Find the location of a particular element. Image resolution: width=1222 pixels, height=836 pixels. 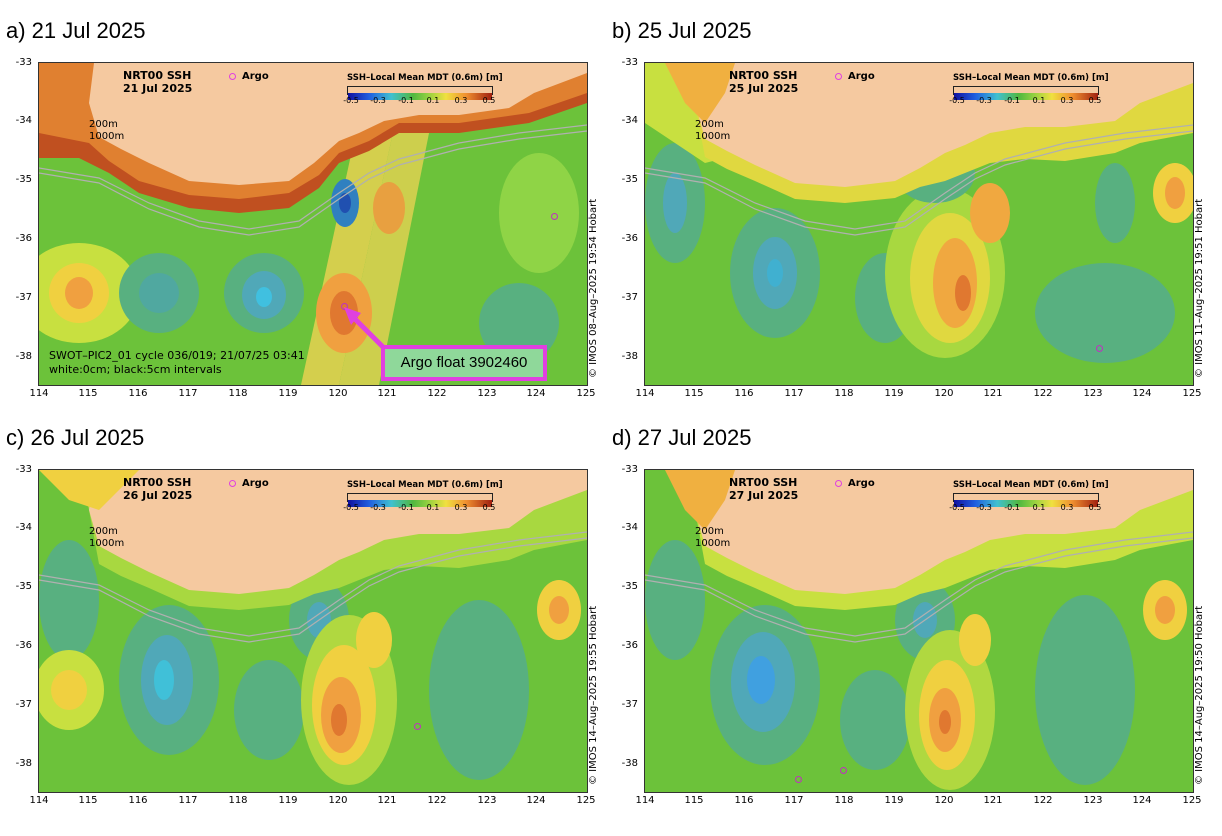

product-header: NRT00 SSH 25 Jul 2025 is located at coordinates (763, 82).